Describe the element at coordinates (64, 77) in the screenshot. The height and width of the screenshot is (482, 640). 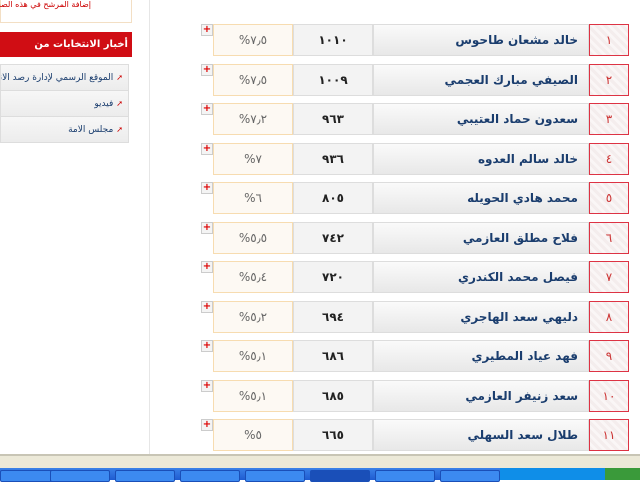
I see `sidebar-link-official-site: ➚الموقع الرسمي لإدارة رصد الانتخابات` at that location.